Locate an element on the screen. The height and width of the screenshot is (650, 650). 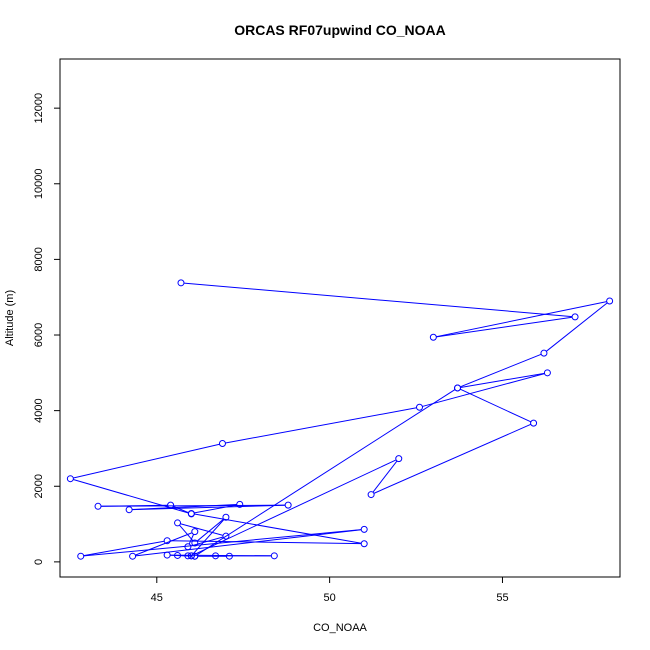
x-tick-label: 55 is located at coordinates (502, 598).